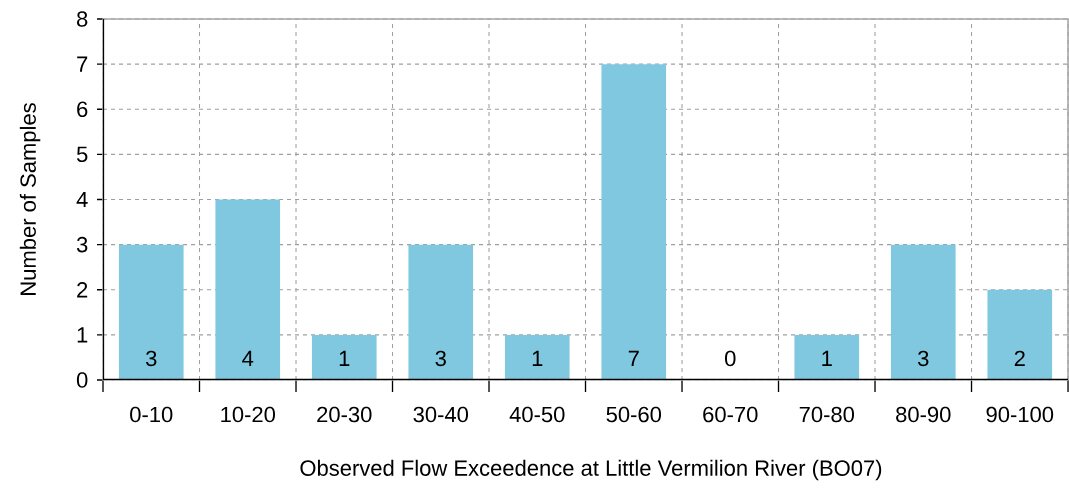  I want to click on x-tick-label: 70-80, so click(827, 414).